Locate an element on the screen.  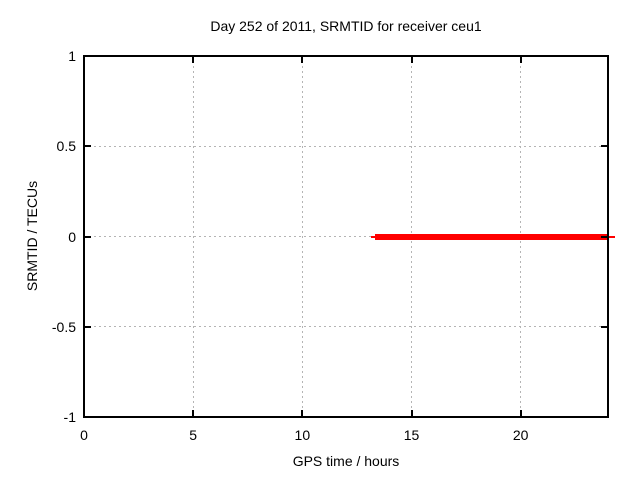
x-axis-title: GPS time / hours is located at coordinates (346, 461).